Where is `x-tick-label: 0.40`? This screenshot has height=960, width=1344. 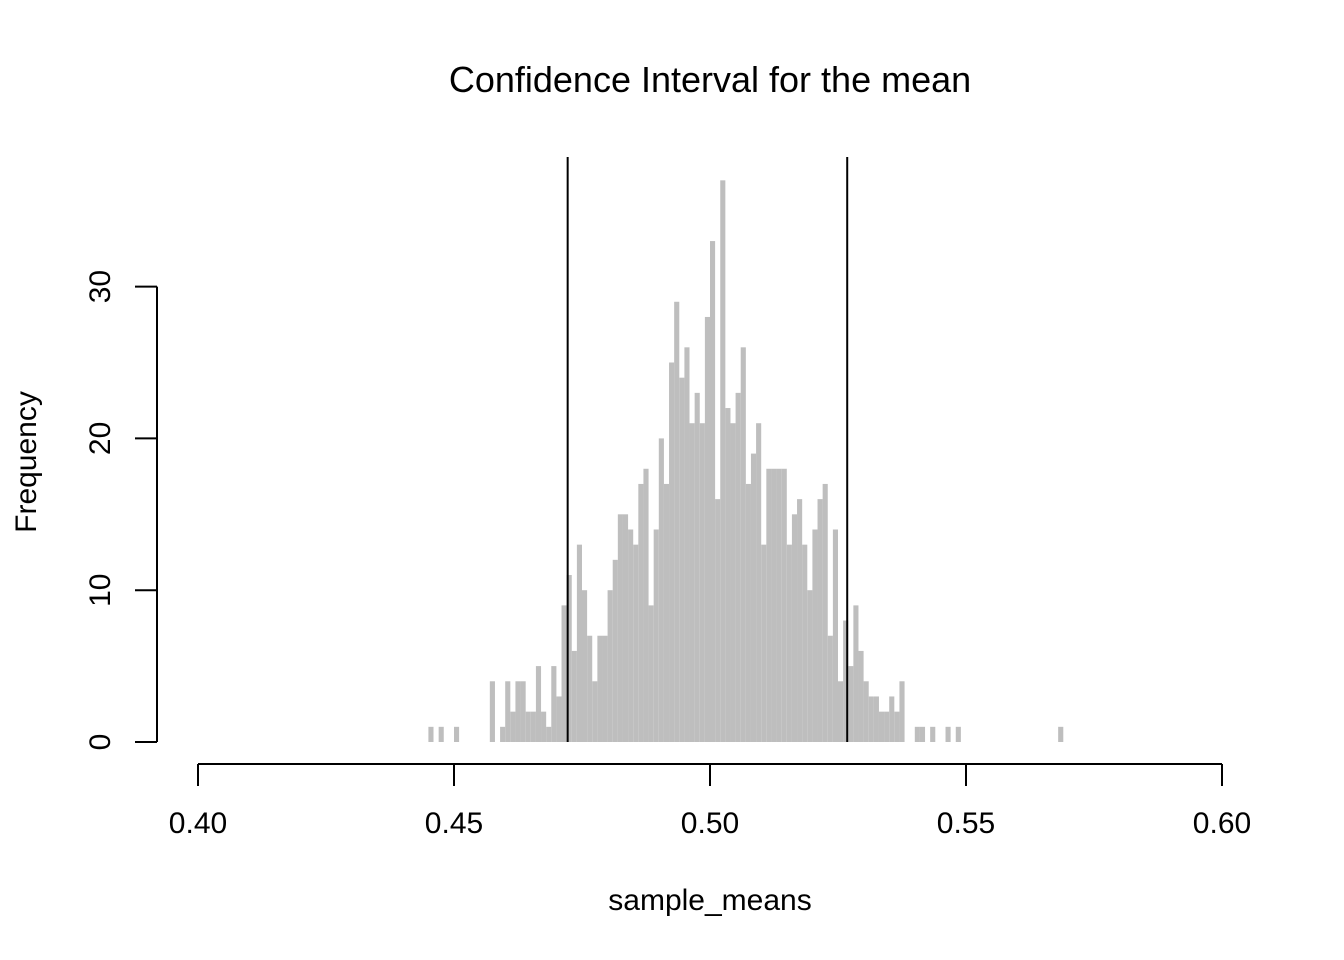 x-tick-label: 0.40 is located at coordinates (198, 823).